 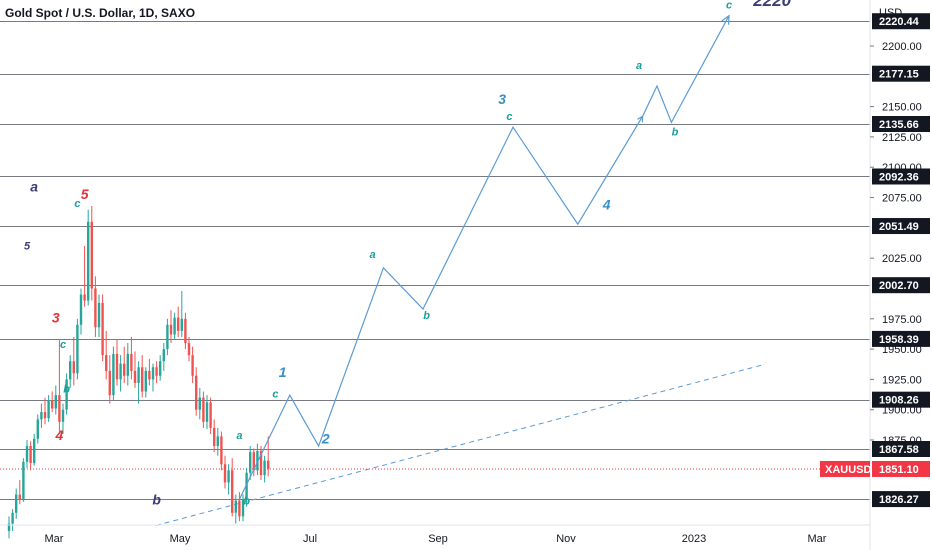 What do you see at coordinates (310, 539) in the screenshot?
I see `x-tick-label: Jul` at bounding box center [310, 539].